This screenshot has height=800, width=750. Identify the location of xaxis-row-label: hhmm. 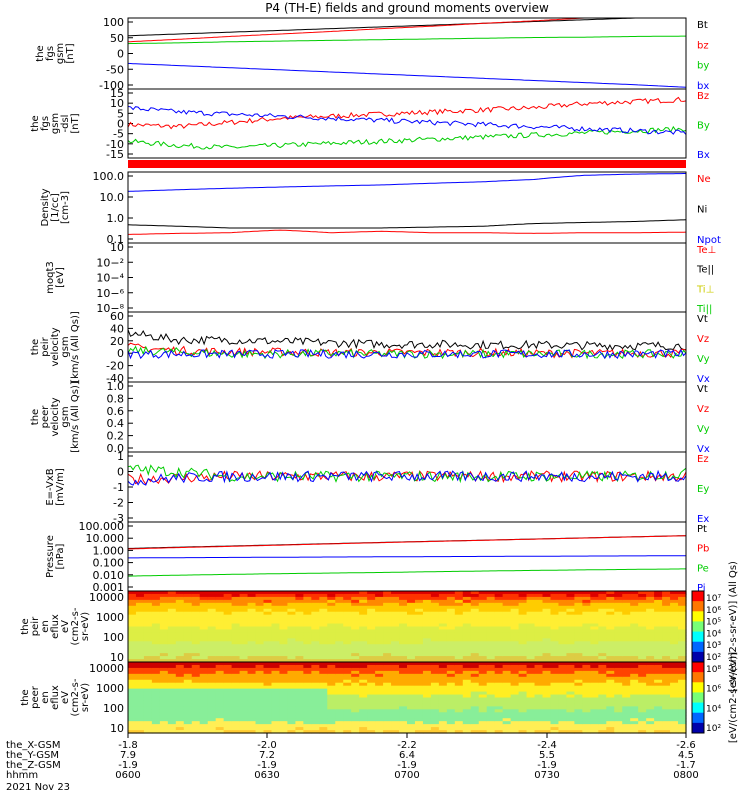
(22, 775).